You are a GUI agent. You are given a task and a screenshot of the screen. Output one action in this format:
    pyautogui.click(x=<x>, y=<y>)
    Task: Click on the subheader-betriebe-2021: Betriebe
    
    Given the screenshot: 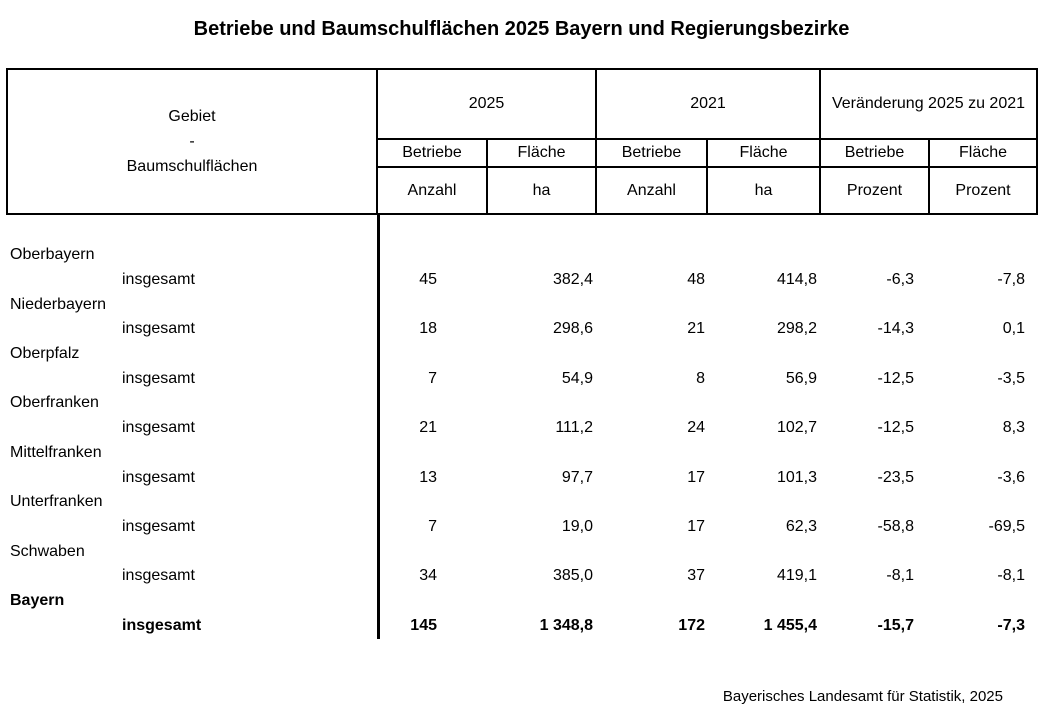 What is the action you would take?
    pyautogui.click(x=652, y=154)
    